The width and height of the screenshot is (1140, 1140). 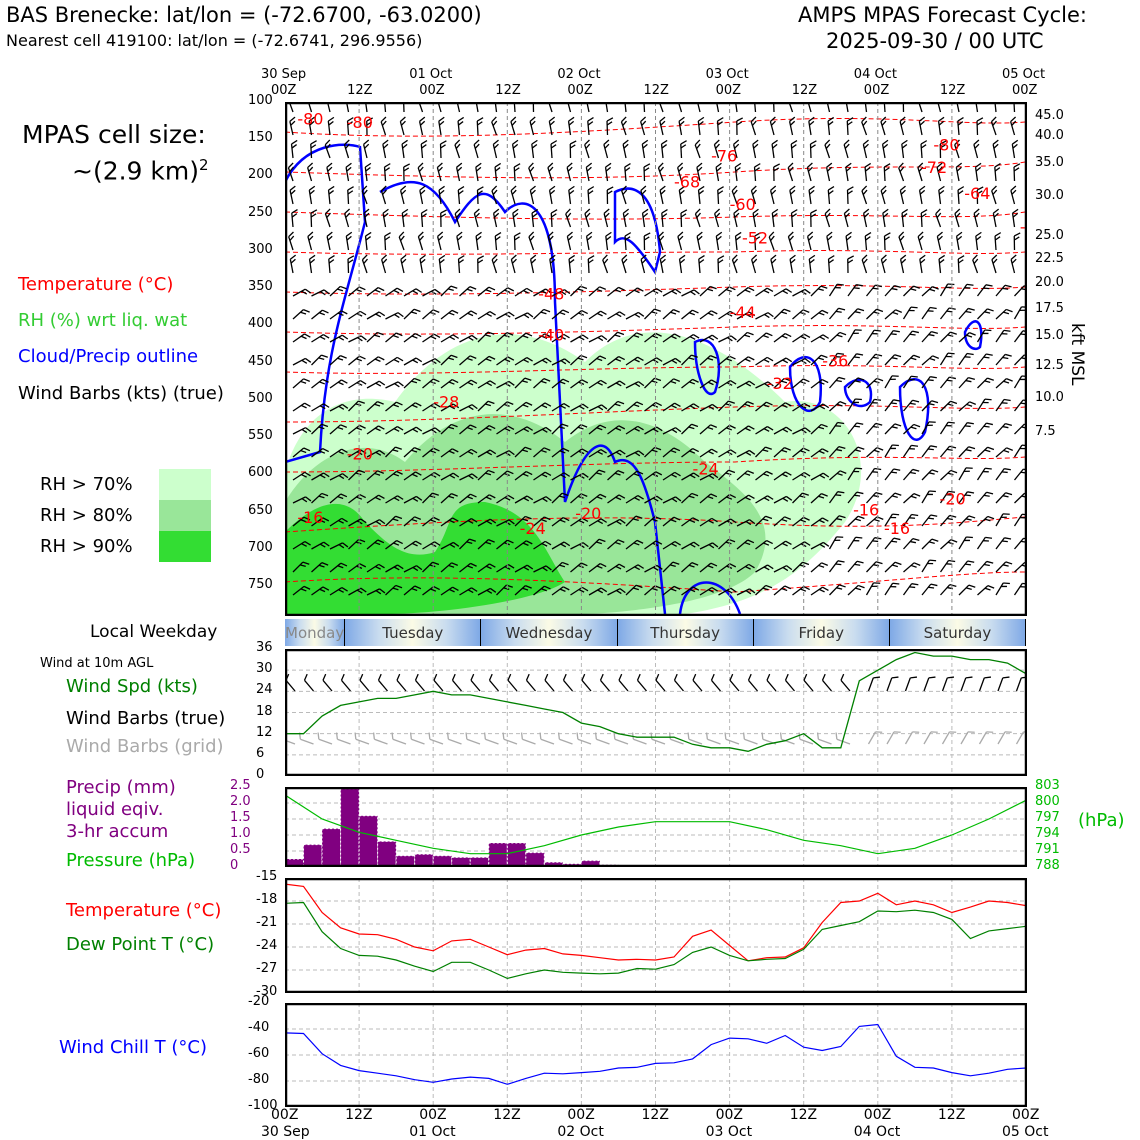 I want to click on pressure-tick-label: 791, so click(x=1047, y=849).